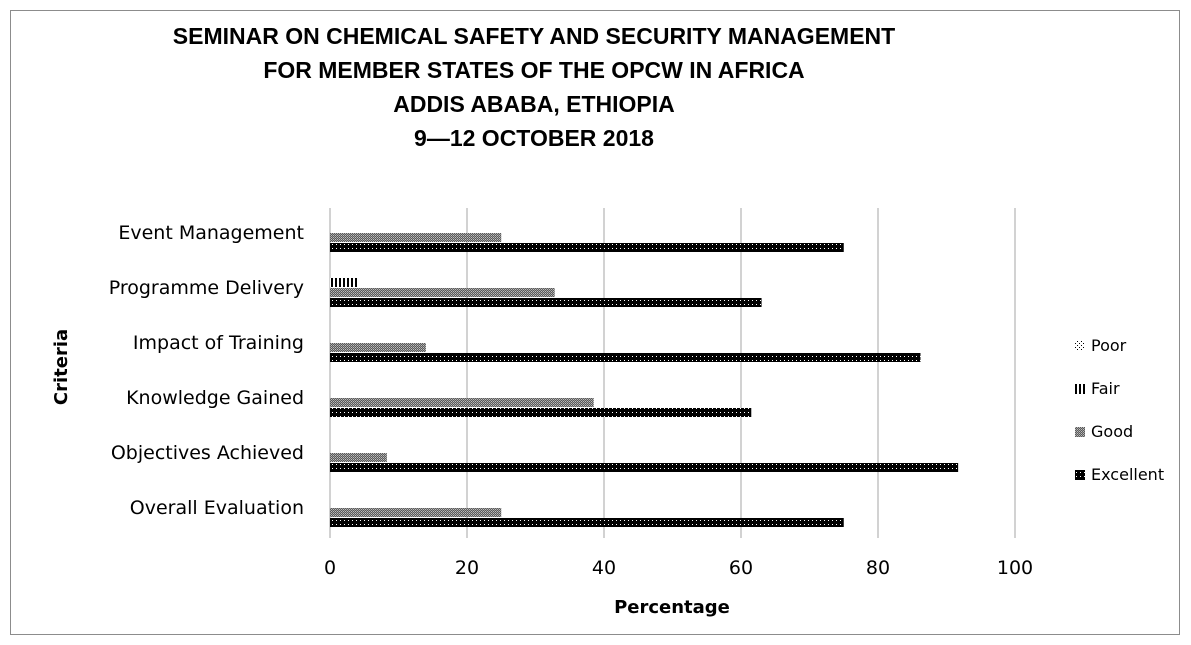 The height and width of the screenshot is (645, 1191). What do you see at coordinates (344, 282) in the screenshot?
I see `bar-fair` at bounding box center [344, 282].